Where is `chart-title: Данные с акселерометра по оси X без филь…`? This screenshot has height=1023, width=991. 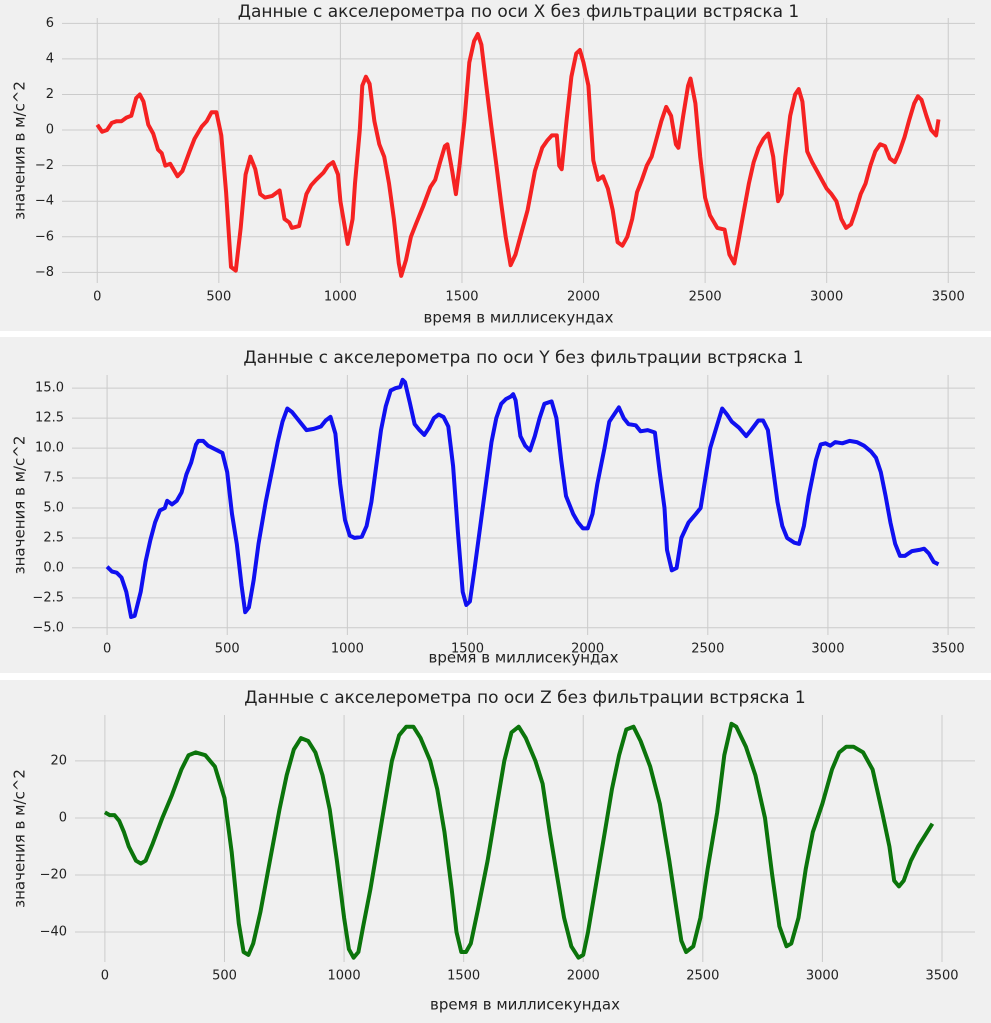 chart-title: Данные с акселерометра по оси X без филь… is located at coordinates (519, 12).